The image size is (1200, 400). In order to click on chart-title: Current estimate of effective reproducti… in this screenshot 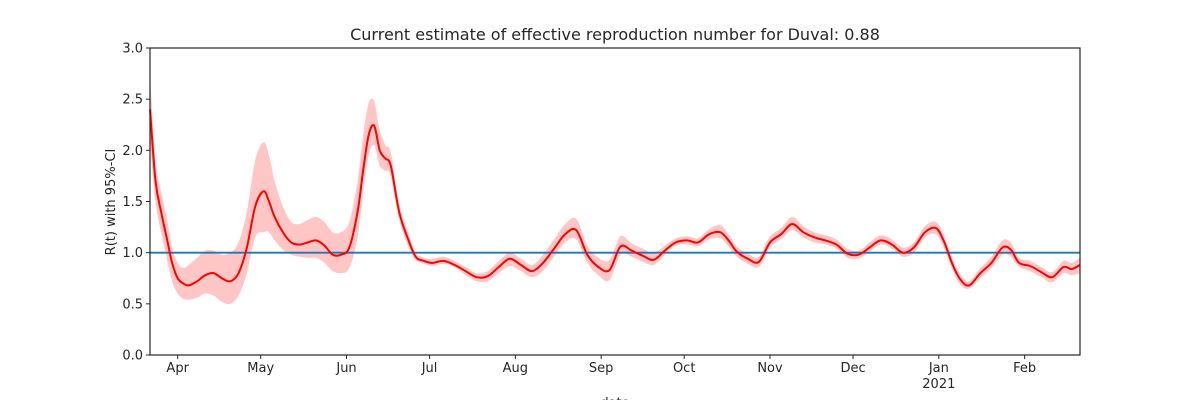, I will do `click(615, 34)`.